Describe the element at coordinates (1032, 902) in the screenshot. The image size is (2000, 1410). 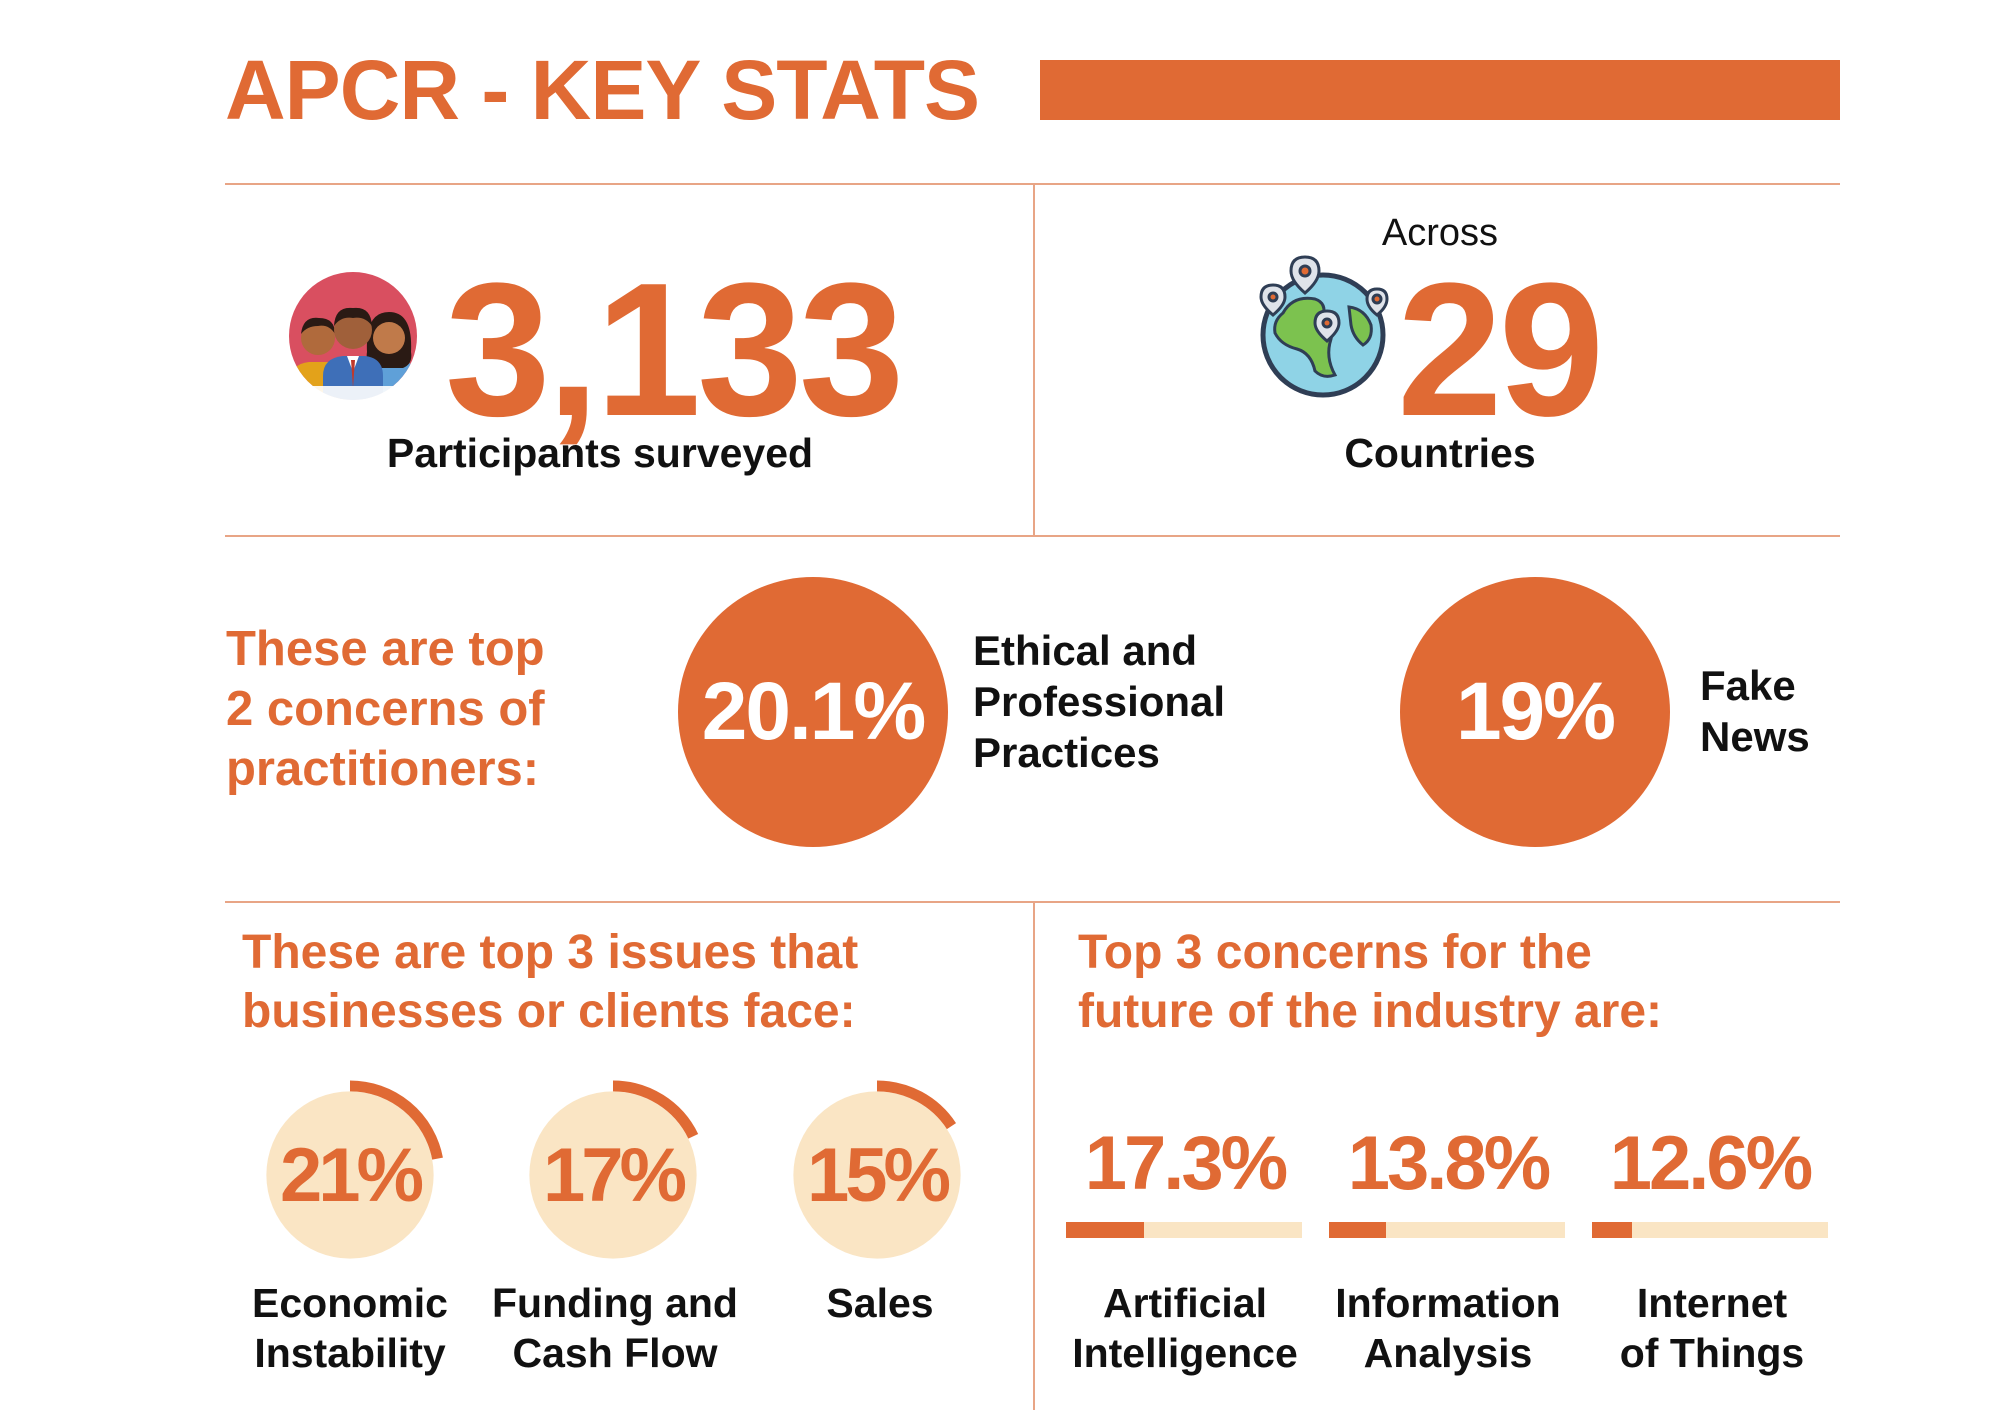
I see `divider-lower` at that location.